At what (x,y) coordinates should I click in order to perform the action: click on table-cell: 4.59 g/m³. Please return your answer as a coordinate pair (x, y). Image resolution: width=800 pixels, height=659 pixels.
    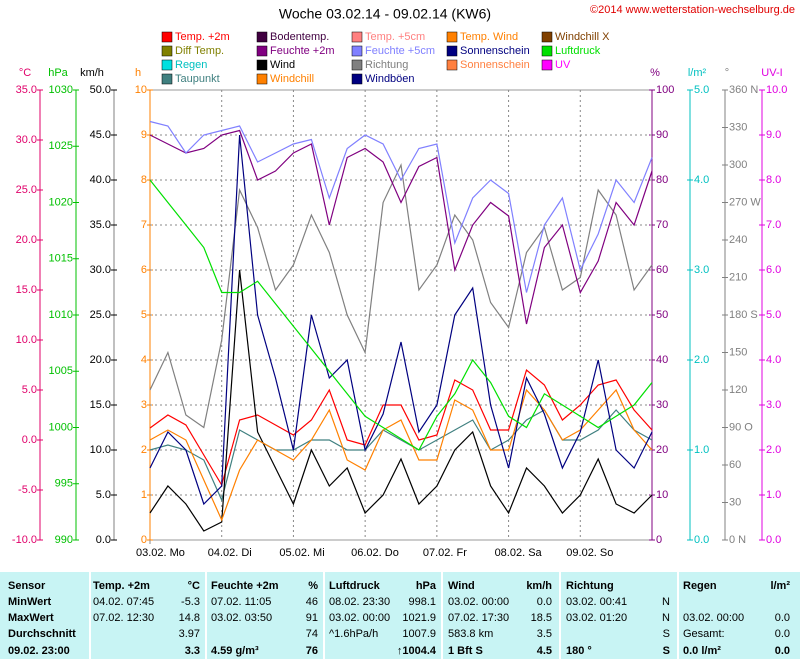
    Looking at the image, I should click on (235, 651).